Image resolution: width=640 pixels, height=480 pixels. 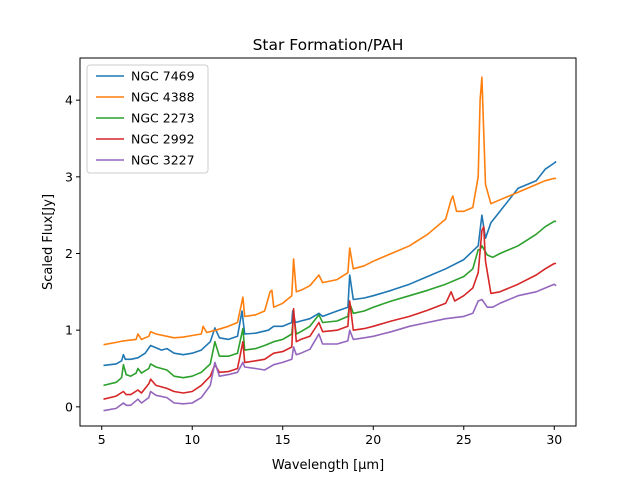 What do you see at coordinates (163, 97) in the screenshot?
I see `legend-label-2: NGC 4388` at bounding box center [163, 97].